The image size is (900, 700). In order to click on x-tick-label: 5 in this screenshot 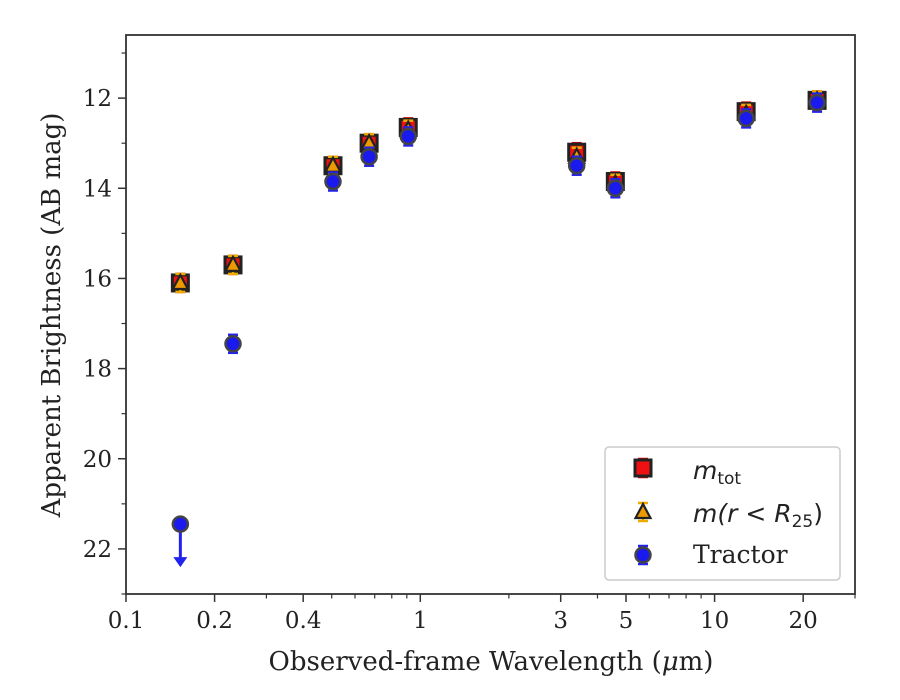, I will do `click(626, 621)`.